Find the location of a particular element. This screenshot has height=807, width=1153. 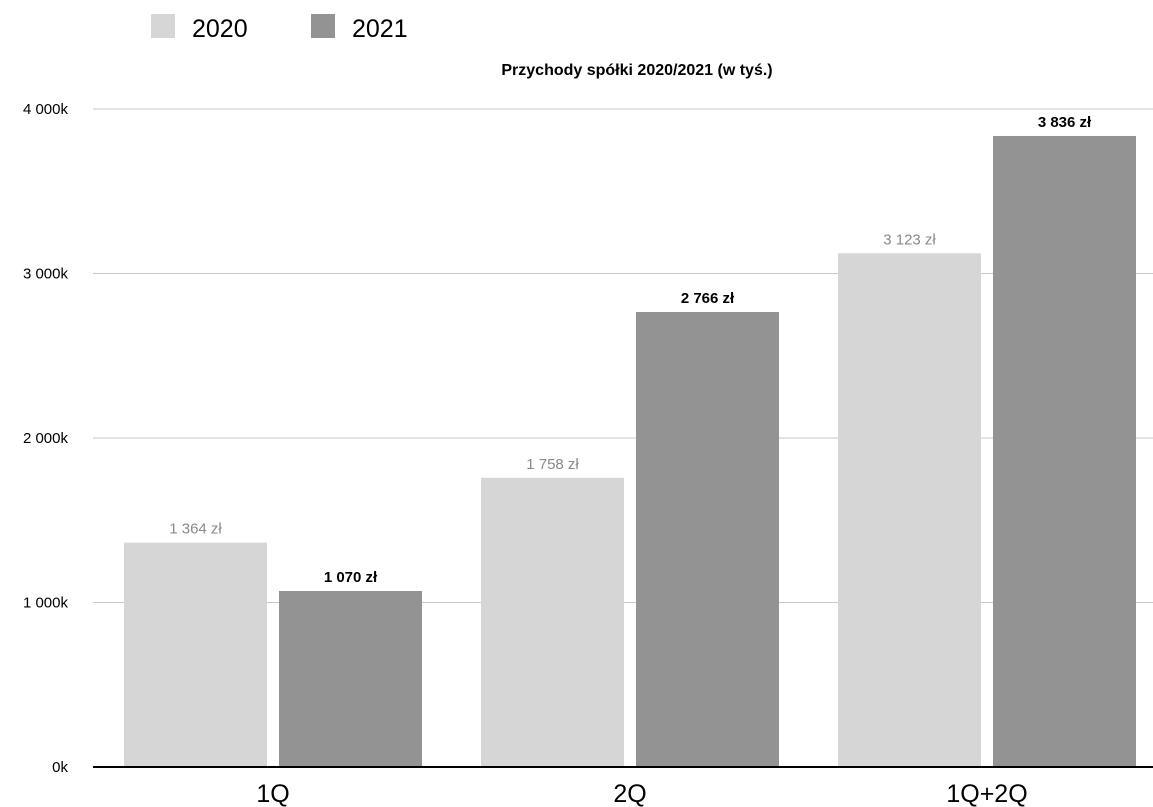

bar-2021-1Q is located at coordinates (350, 678).